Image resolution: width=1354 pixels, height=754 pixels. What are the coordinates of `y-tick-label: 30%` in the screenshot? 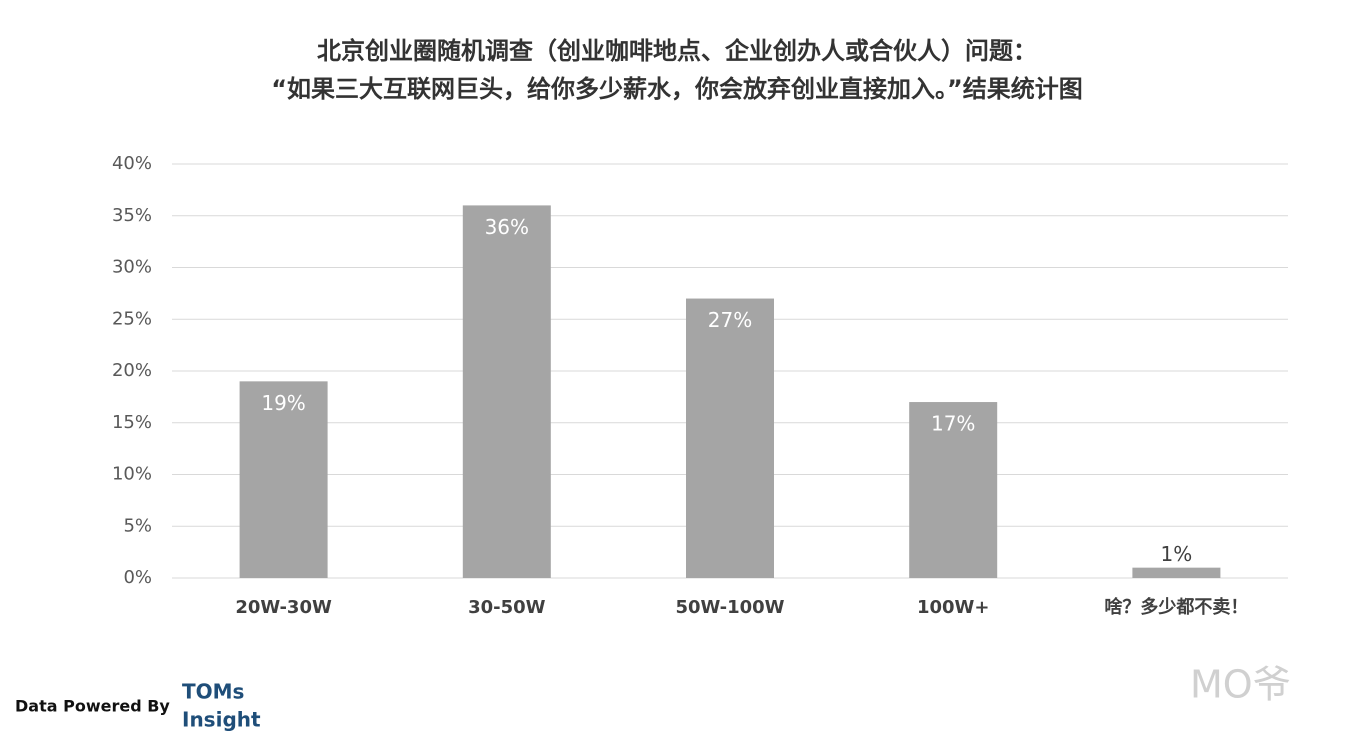 It's located at (132, 267).